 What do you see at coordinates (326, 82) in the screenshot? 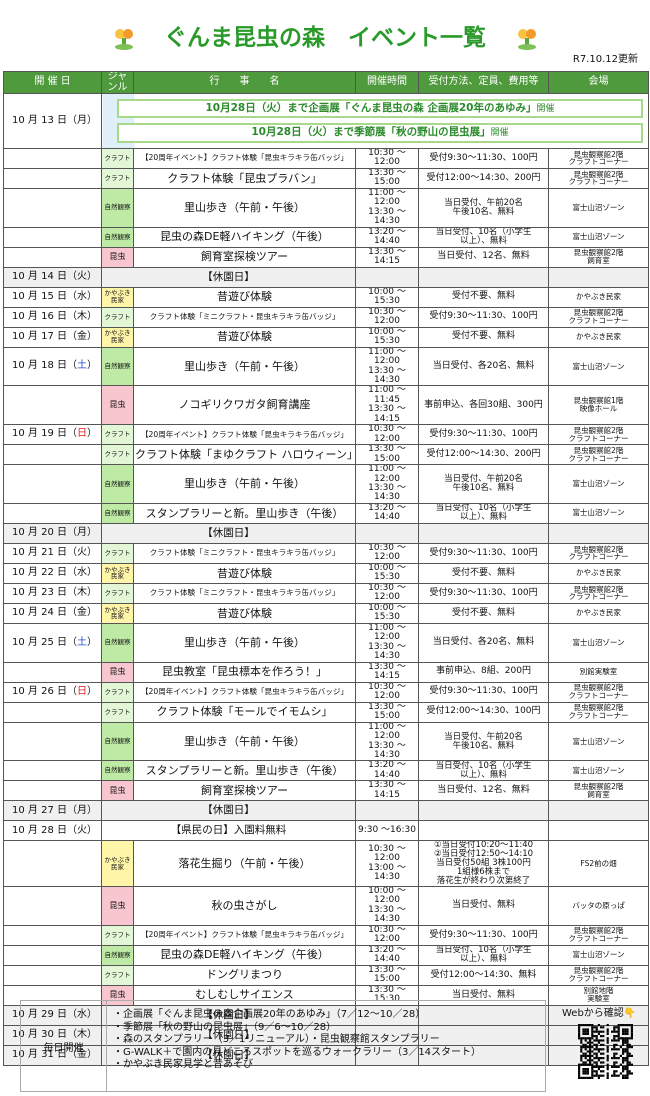
I see `header-row: 開 催 日ジャンル行 事 名開催時間 受付方法、定員、費用等 会場` at bounding box center [326, 82].